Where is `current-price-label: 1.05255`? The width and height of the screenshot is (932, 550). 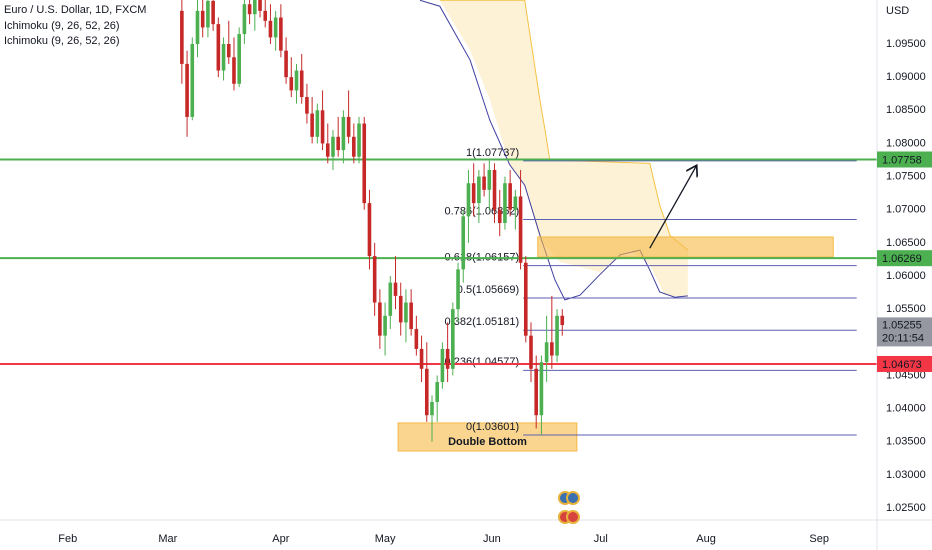 current-price-label: 1.05255 is located at coordinates (902, 325).